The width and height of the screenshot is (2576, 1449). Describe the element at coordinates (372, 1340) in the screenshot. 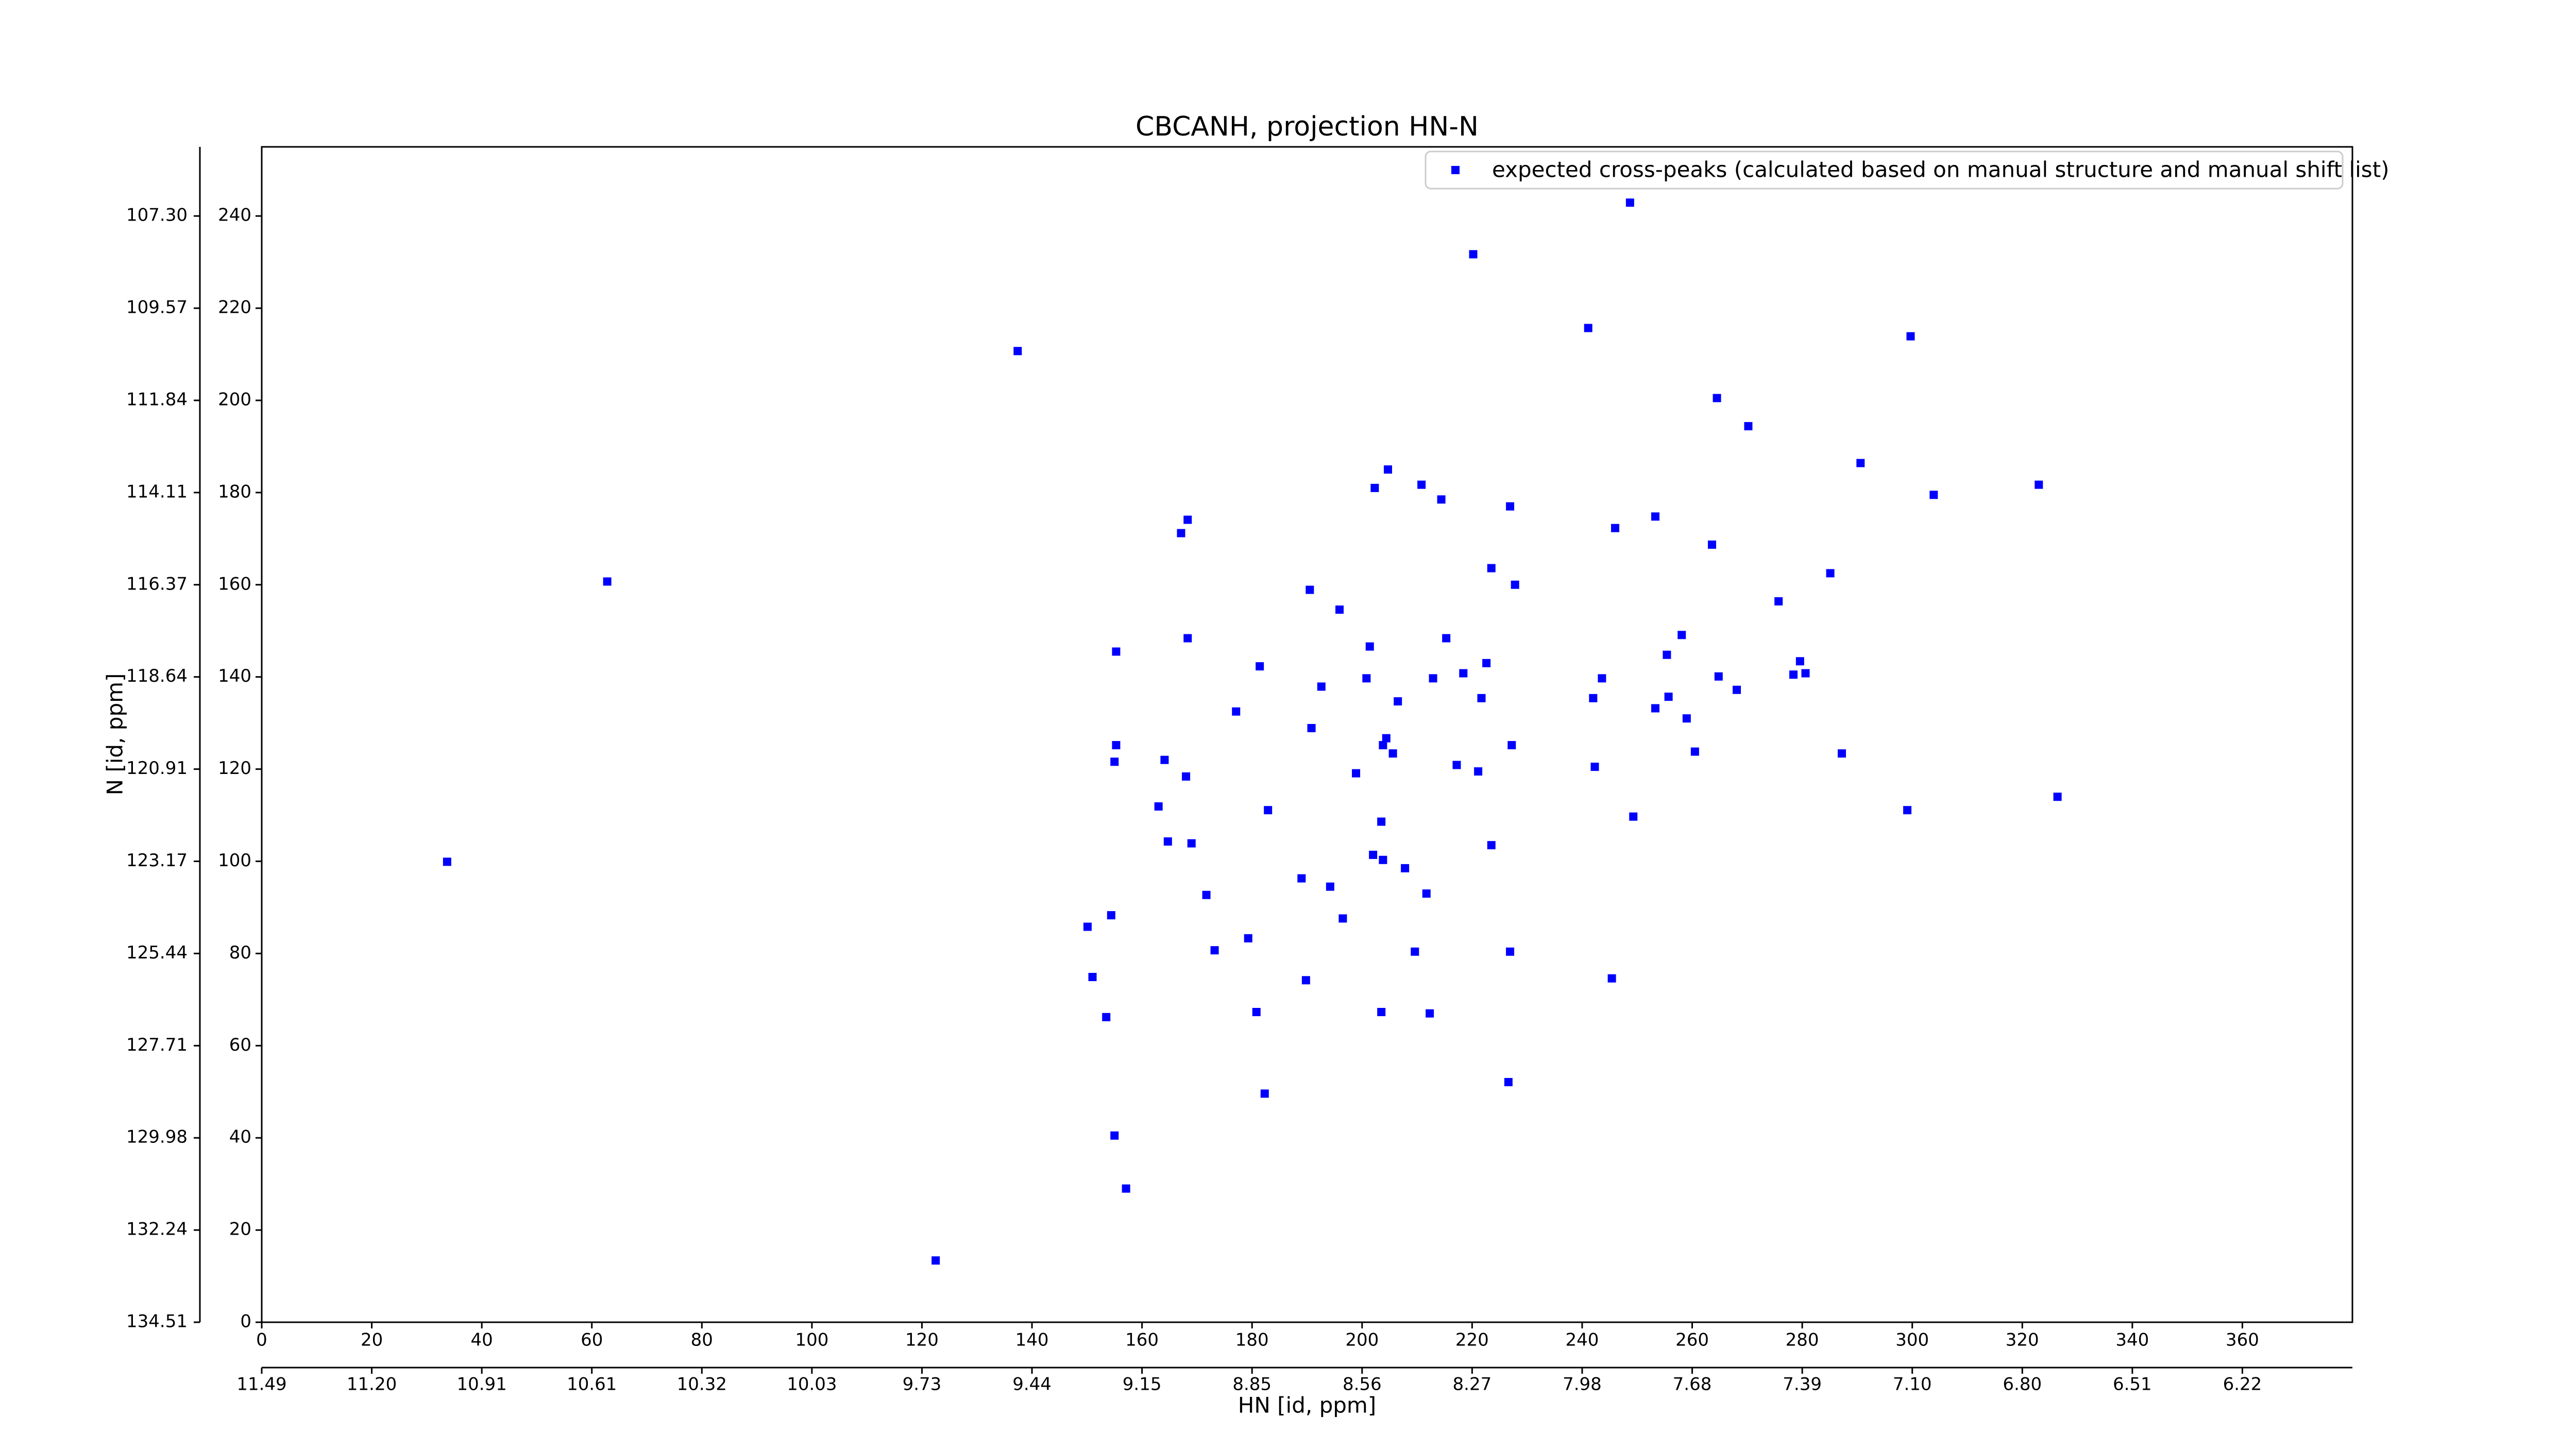

I see `x-tick-label: 20` at that location.